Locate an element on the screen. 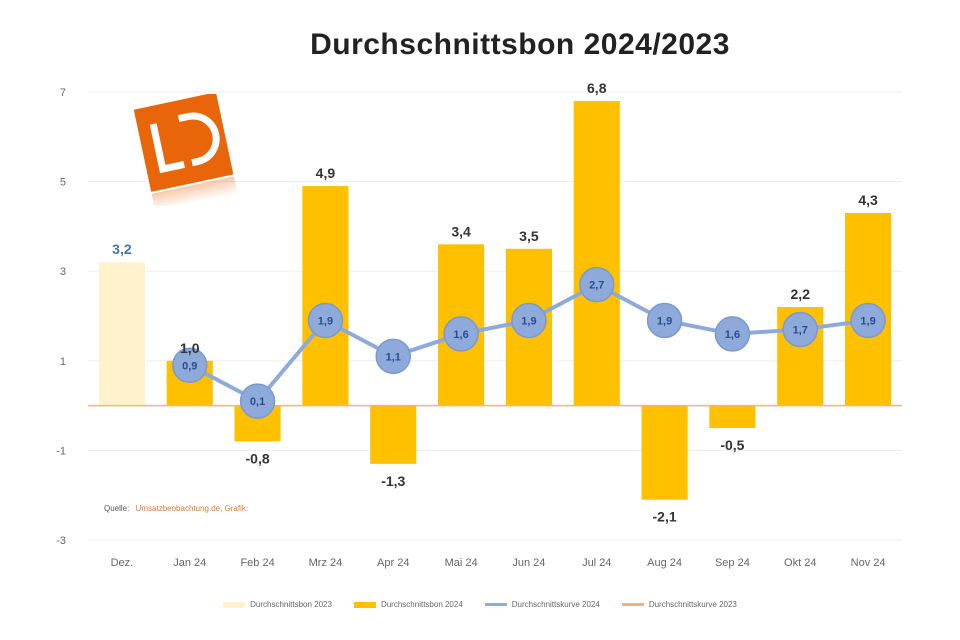  line-point-label: 2,7 is located at coordinates (596, 286).